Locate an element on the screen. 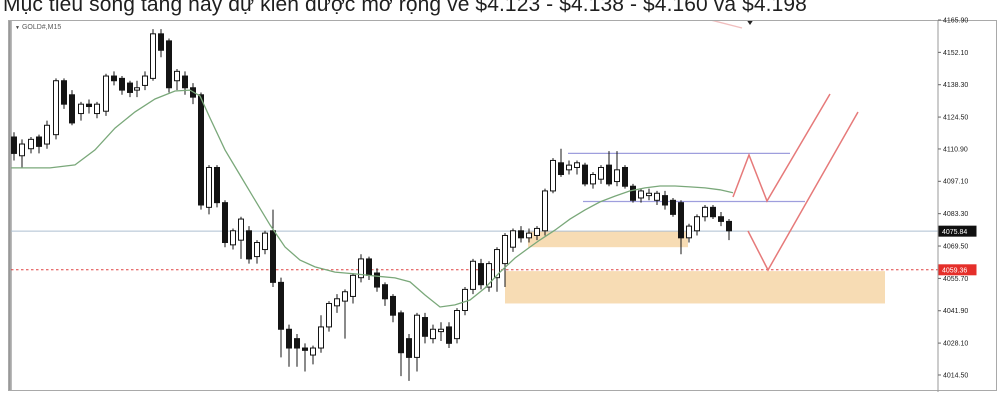  axis-tick-label: 4138.30 is located at coordinates (955, 85).